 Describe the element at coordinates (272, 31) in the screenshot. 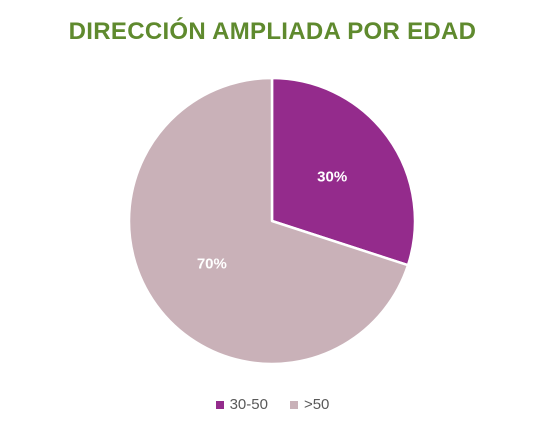

I see `chart-title: DIRECCIÓN AMPLIADA POR EDAD` at that location.